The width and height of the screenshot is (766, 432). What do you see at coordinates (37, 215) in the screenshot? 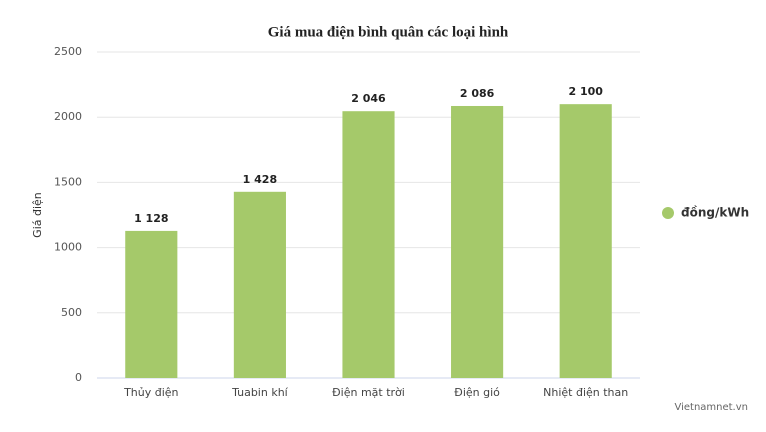
I see `y-axis-label: Giá điện` at bounding box center [37, 215].